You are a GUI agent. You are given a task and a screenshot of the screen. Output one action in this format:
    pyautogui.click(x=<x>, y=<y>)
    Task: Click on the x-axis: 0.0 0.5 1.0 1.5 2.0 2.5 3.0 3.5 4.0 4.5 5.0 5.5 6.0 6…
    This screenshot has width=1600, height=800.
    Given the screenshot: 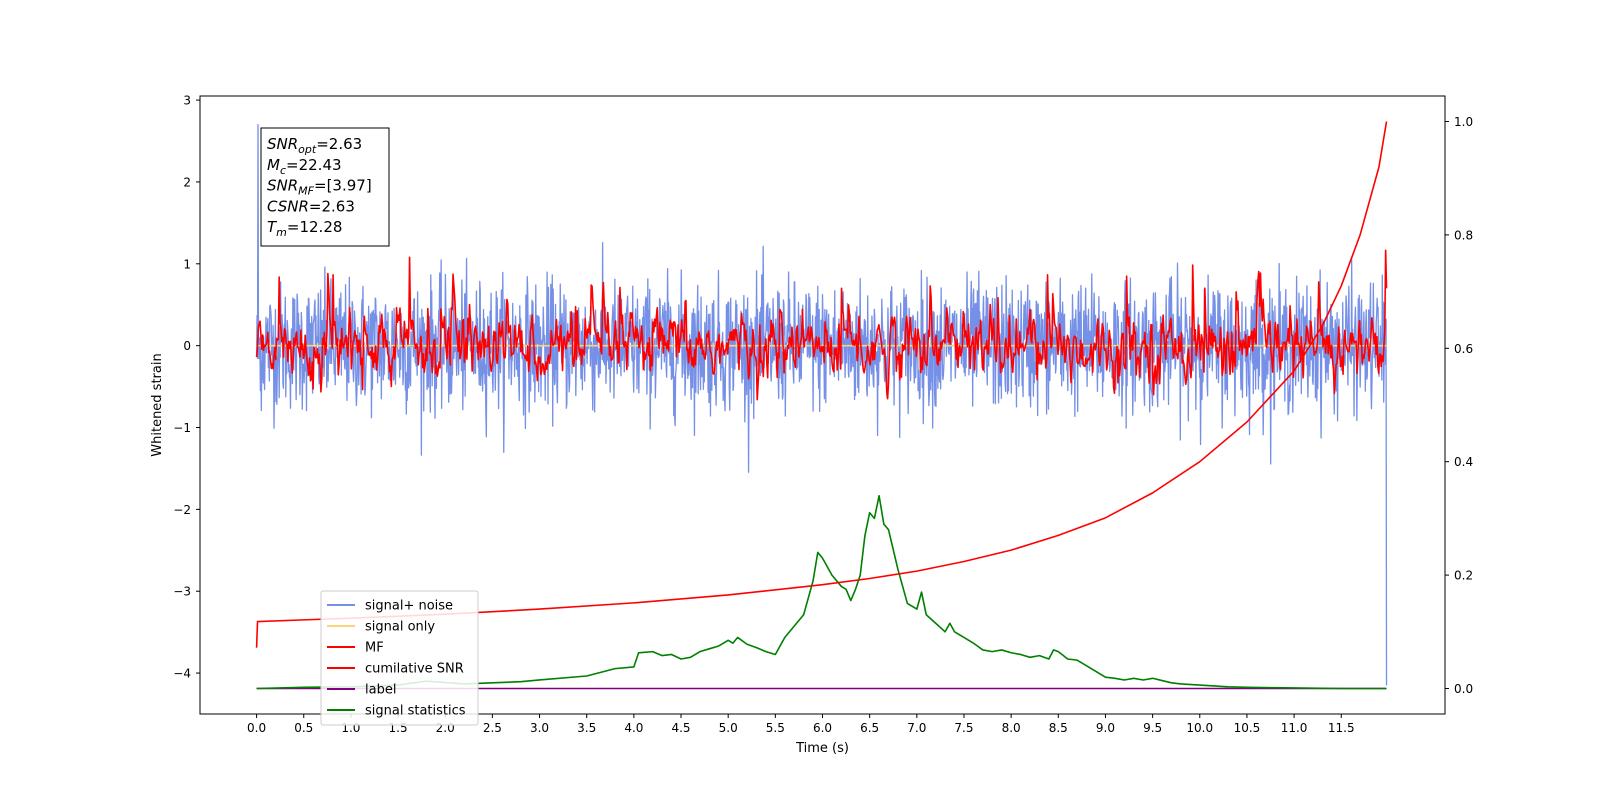 What is the action you would take?
    pyautogui.click(x=801, y=724)
    